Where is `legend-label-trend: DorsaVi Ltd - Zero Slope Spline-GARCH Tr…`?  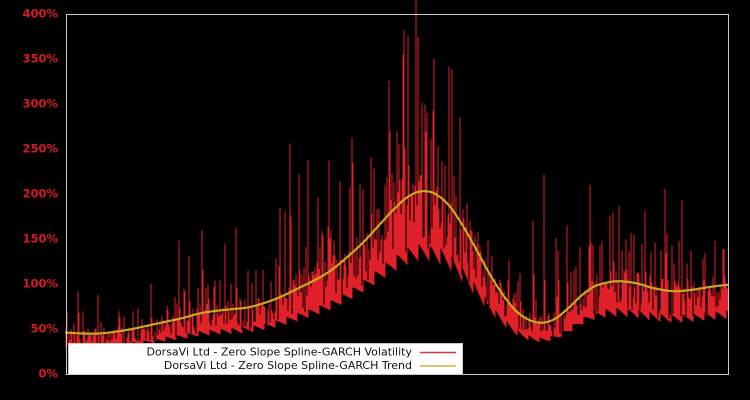 legend-label-trend: DorsaVi Ltd - Zero Slope Spline-GARCH Tr… is located at coordinates (288, 365).